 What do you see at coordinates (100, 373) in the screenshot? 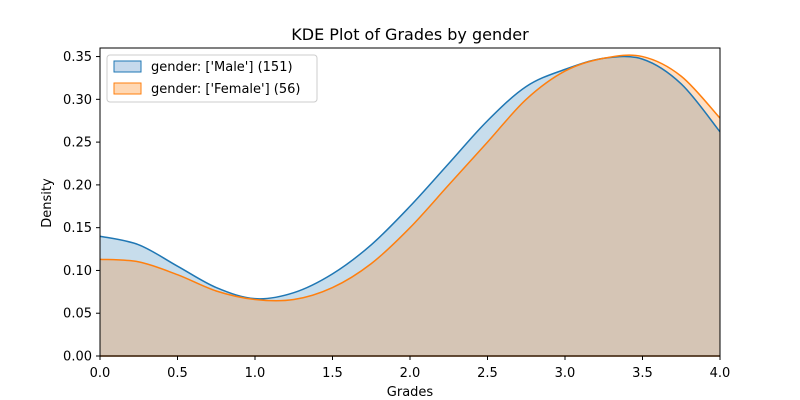
I see `x-tick-label: 0.0` at bounding box center [100, 373].